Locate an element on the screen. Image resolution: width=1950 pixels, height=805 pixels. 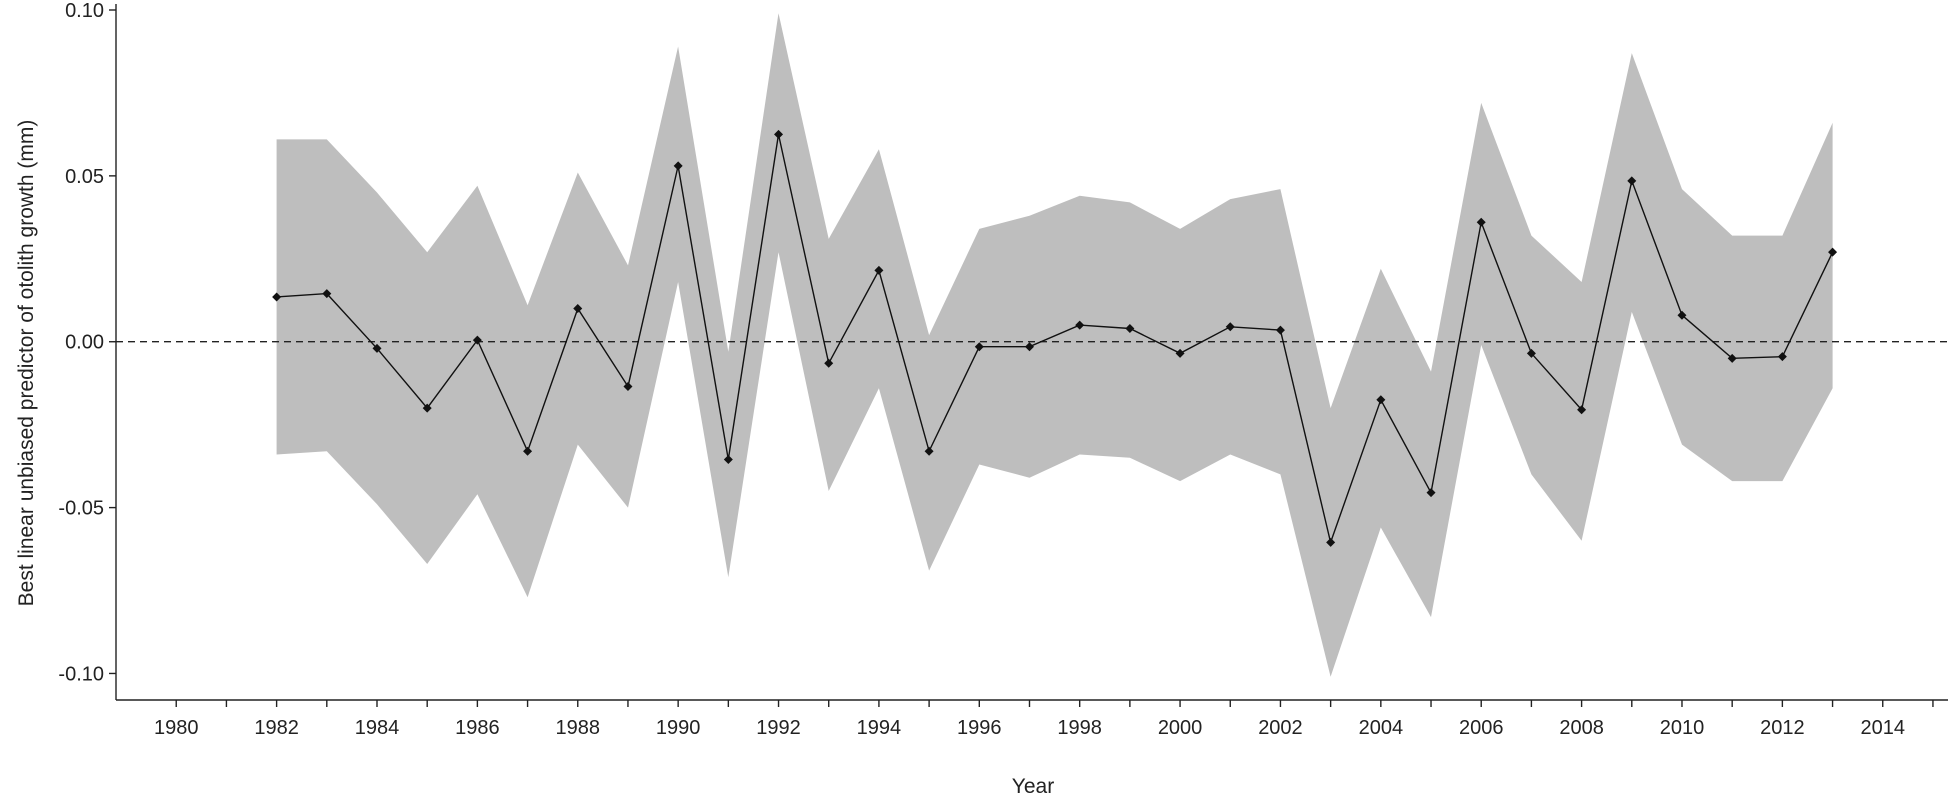
x-tick-label: 2012 is located at coordinates (1782, 728).